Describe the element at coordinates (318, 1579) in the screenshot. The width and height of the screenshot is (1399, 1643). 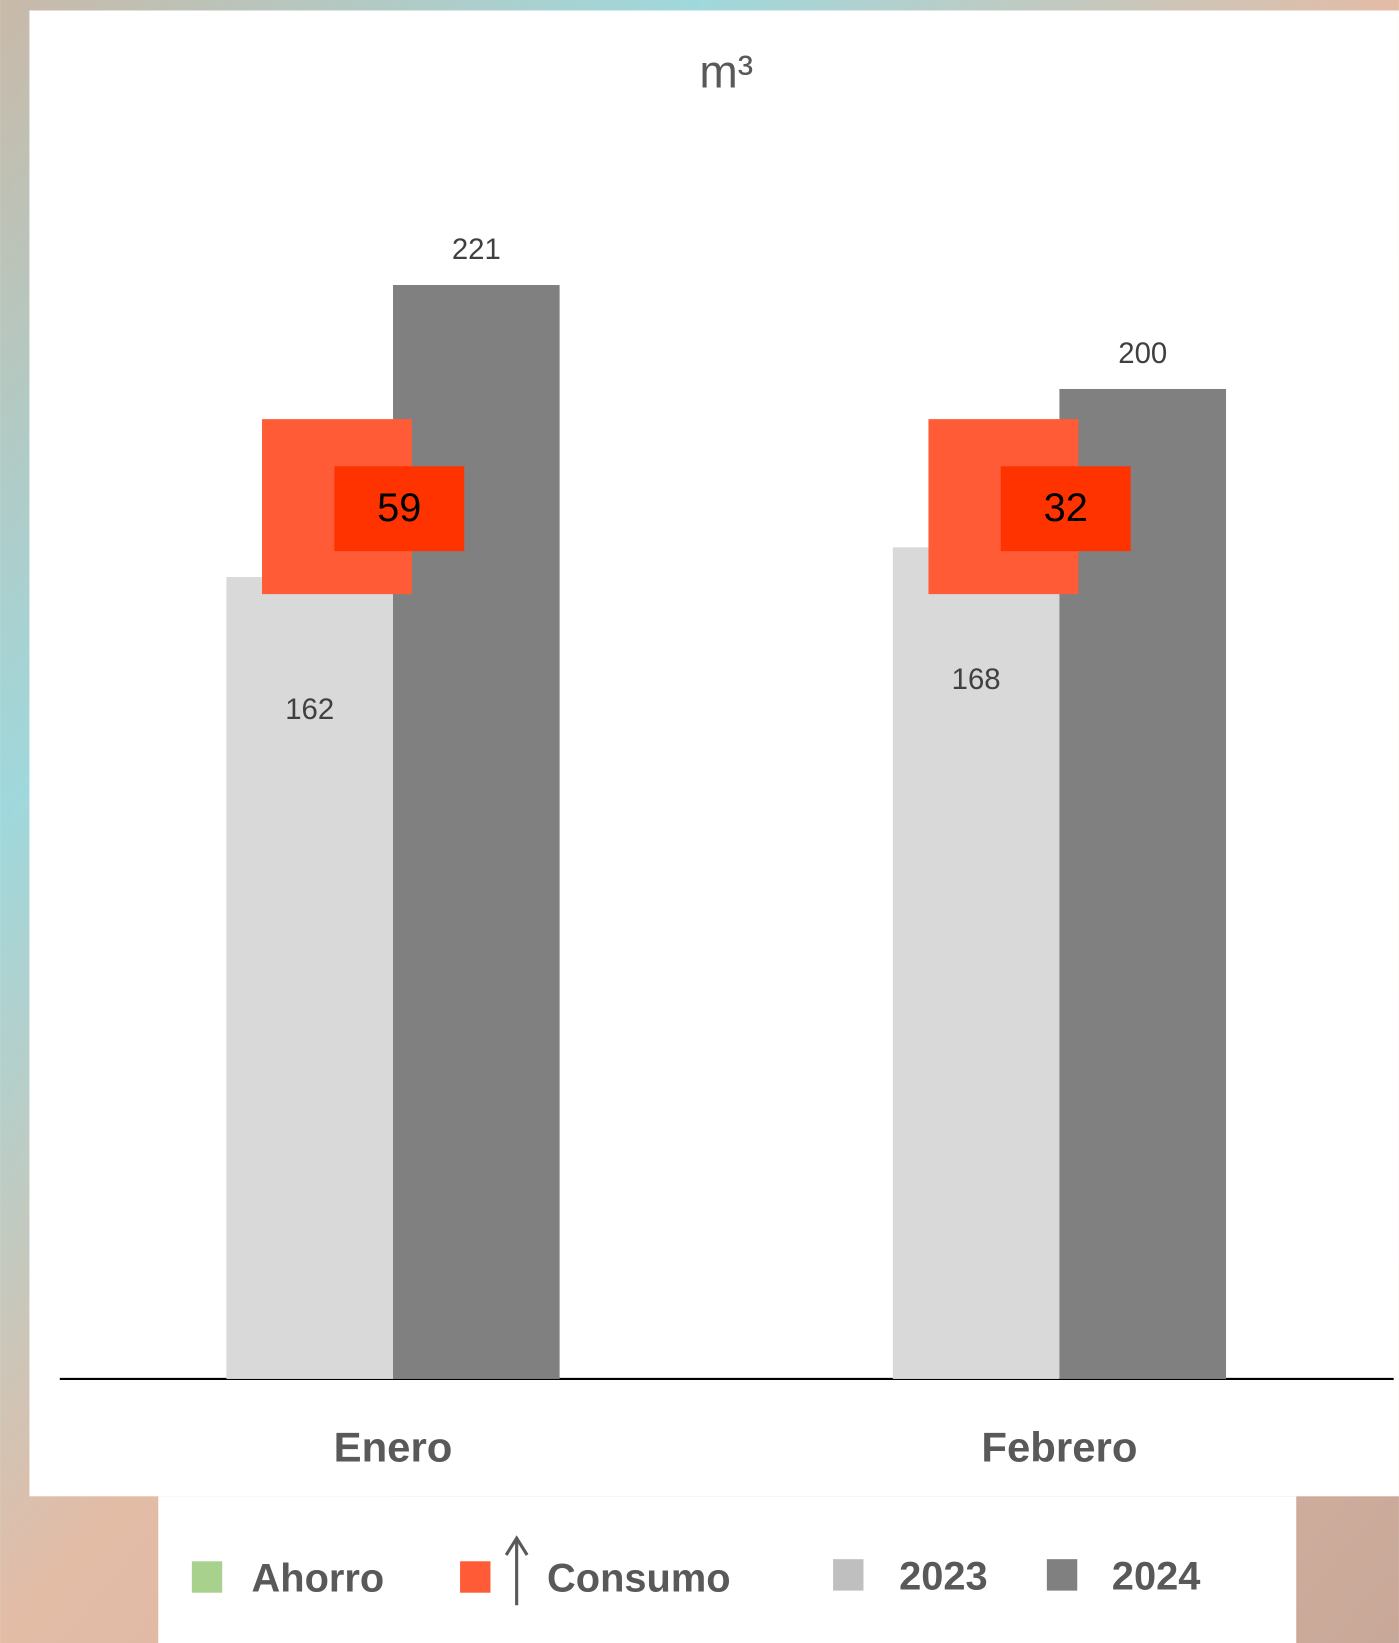
I see `legend-label: Ahorro` at that location.